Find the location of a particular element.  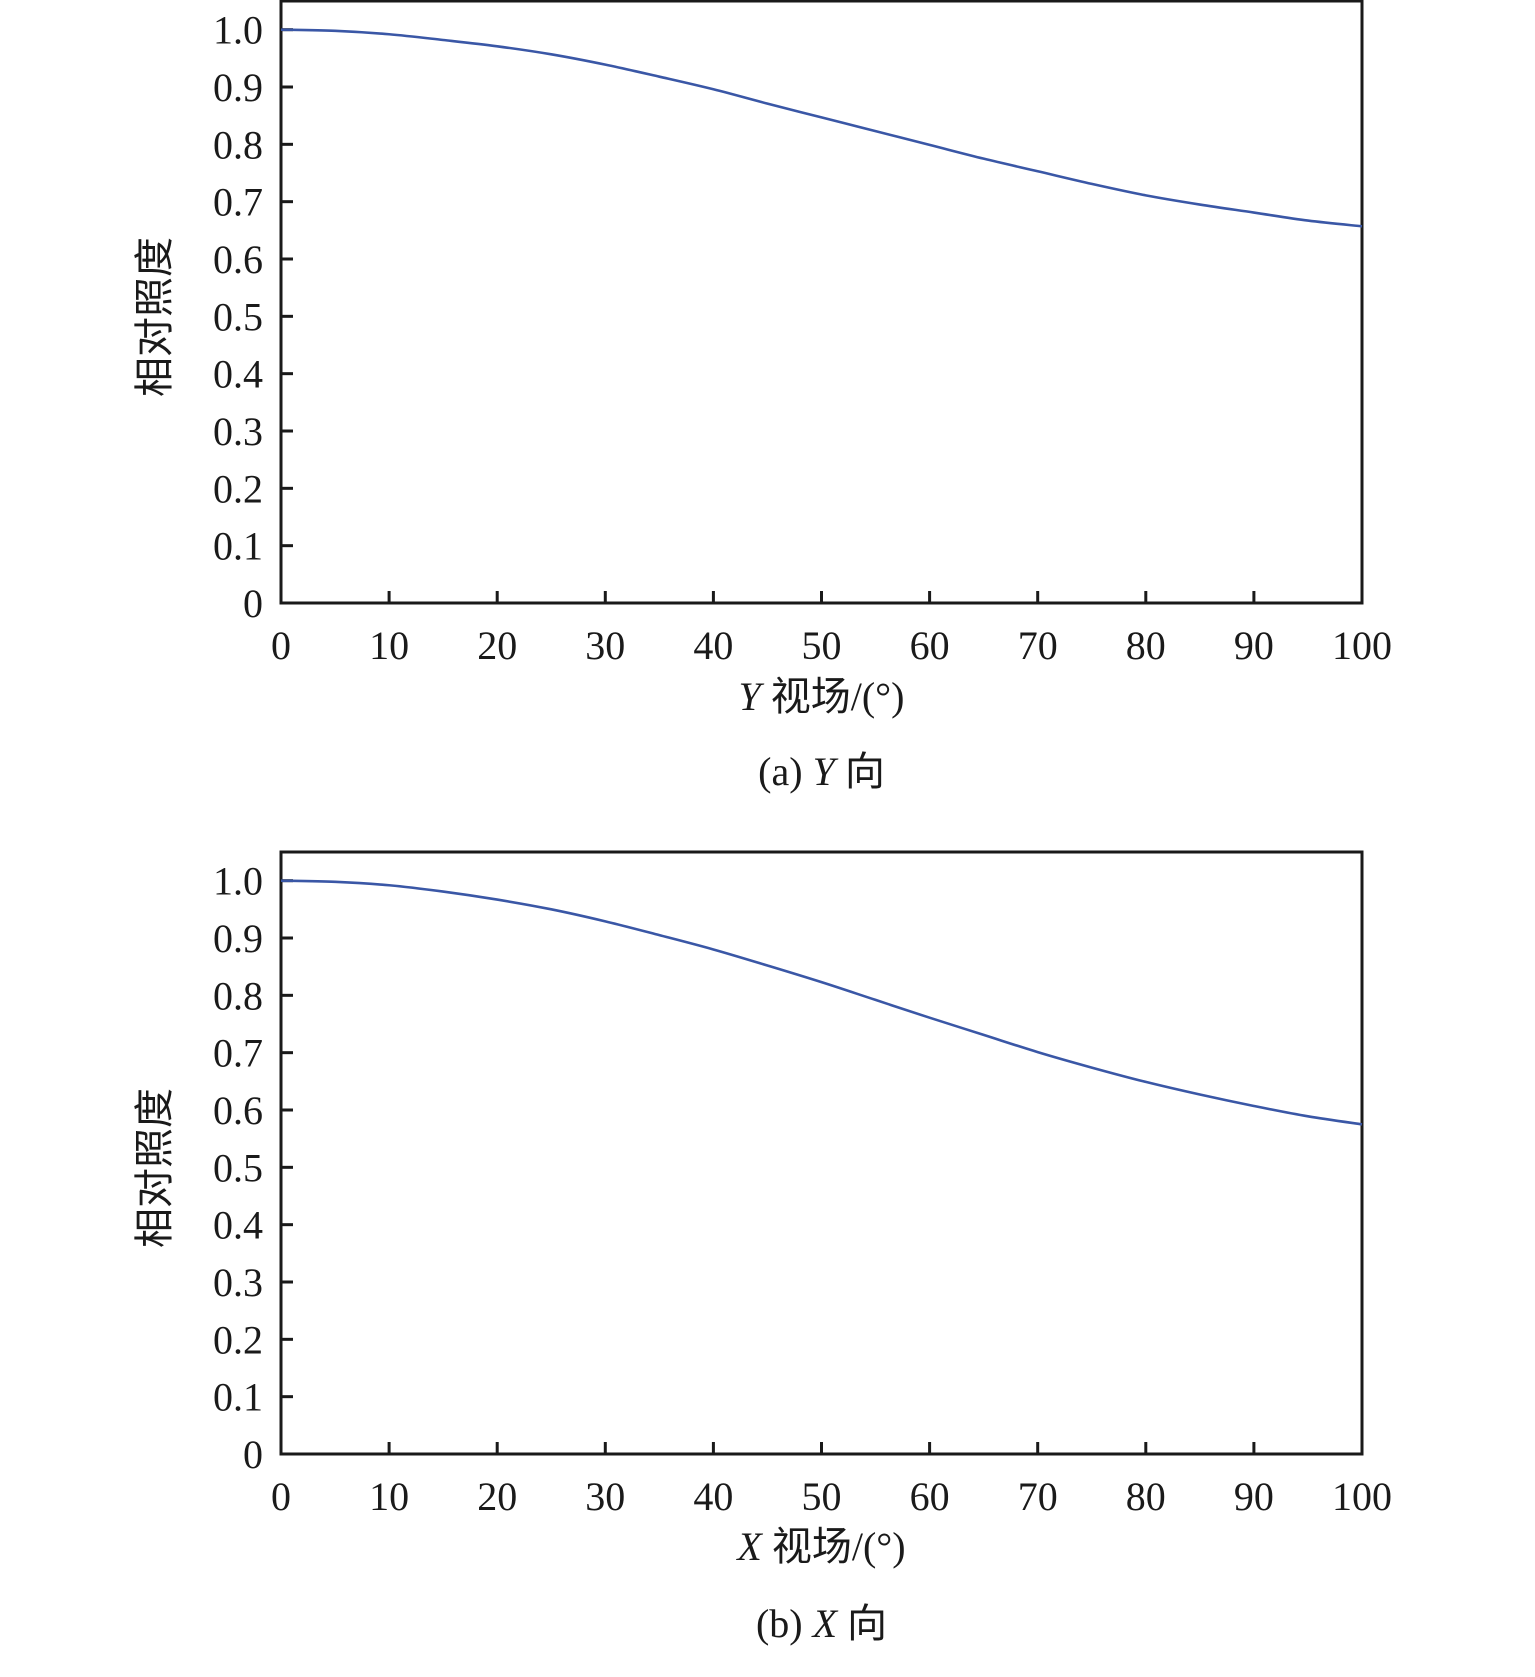

caption-axis: Y is located at coordinates (826, 771).